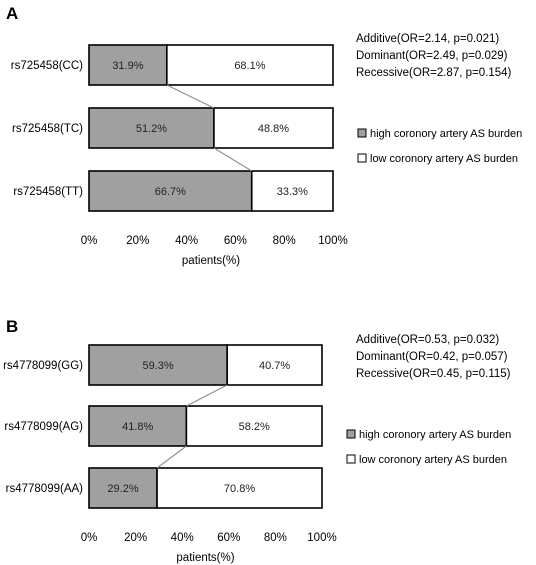 Image resolution: width=536 pixels, height=565 pixels. I want to click on category-label: rs725458(TT), so click(48, 192).